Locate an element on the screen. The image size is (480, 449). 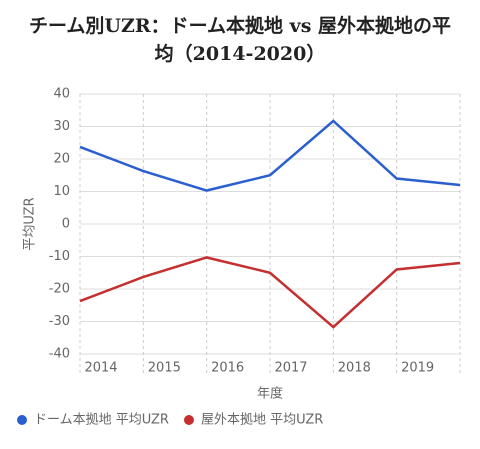
legend-label: 屋外本拠地 平均UZR is located at coordinates (262, 420).